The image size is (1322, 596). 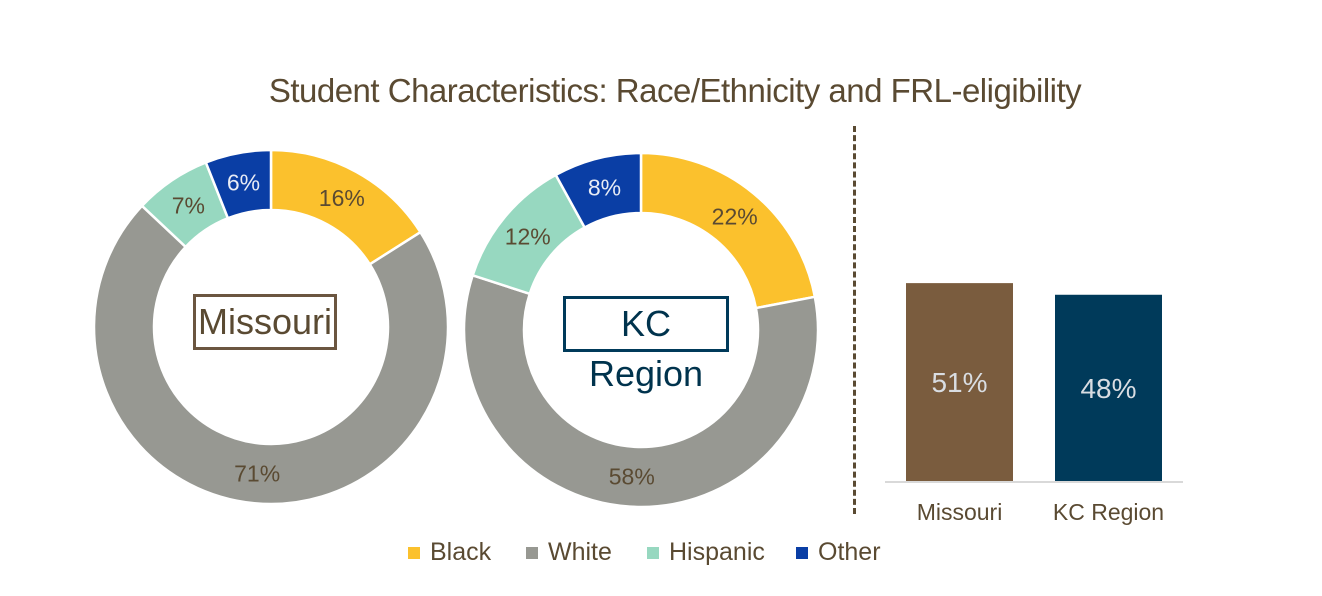 I want to click on kc-region-label-black: 22%, so click(x=735, y=217).